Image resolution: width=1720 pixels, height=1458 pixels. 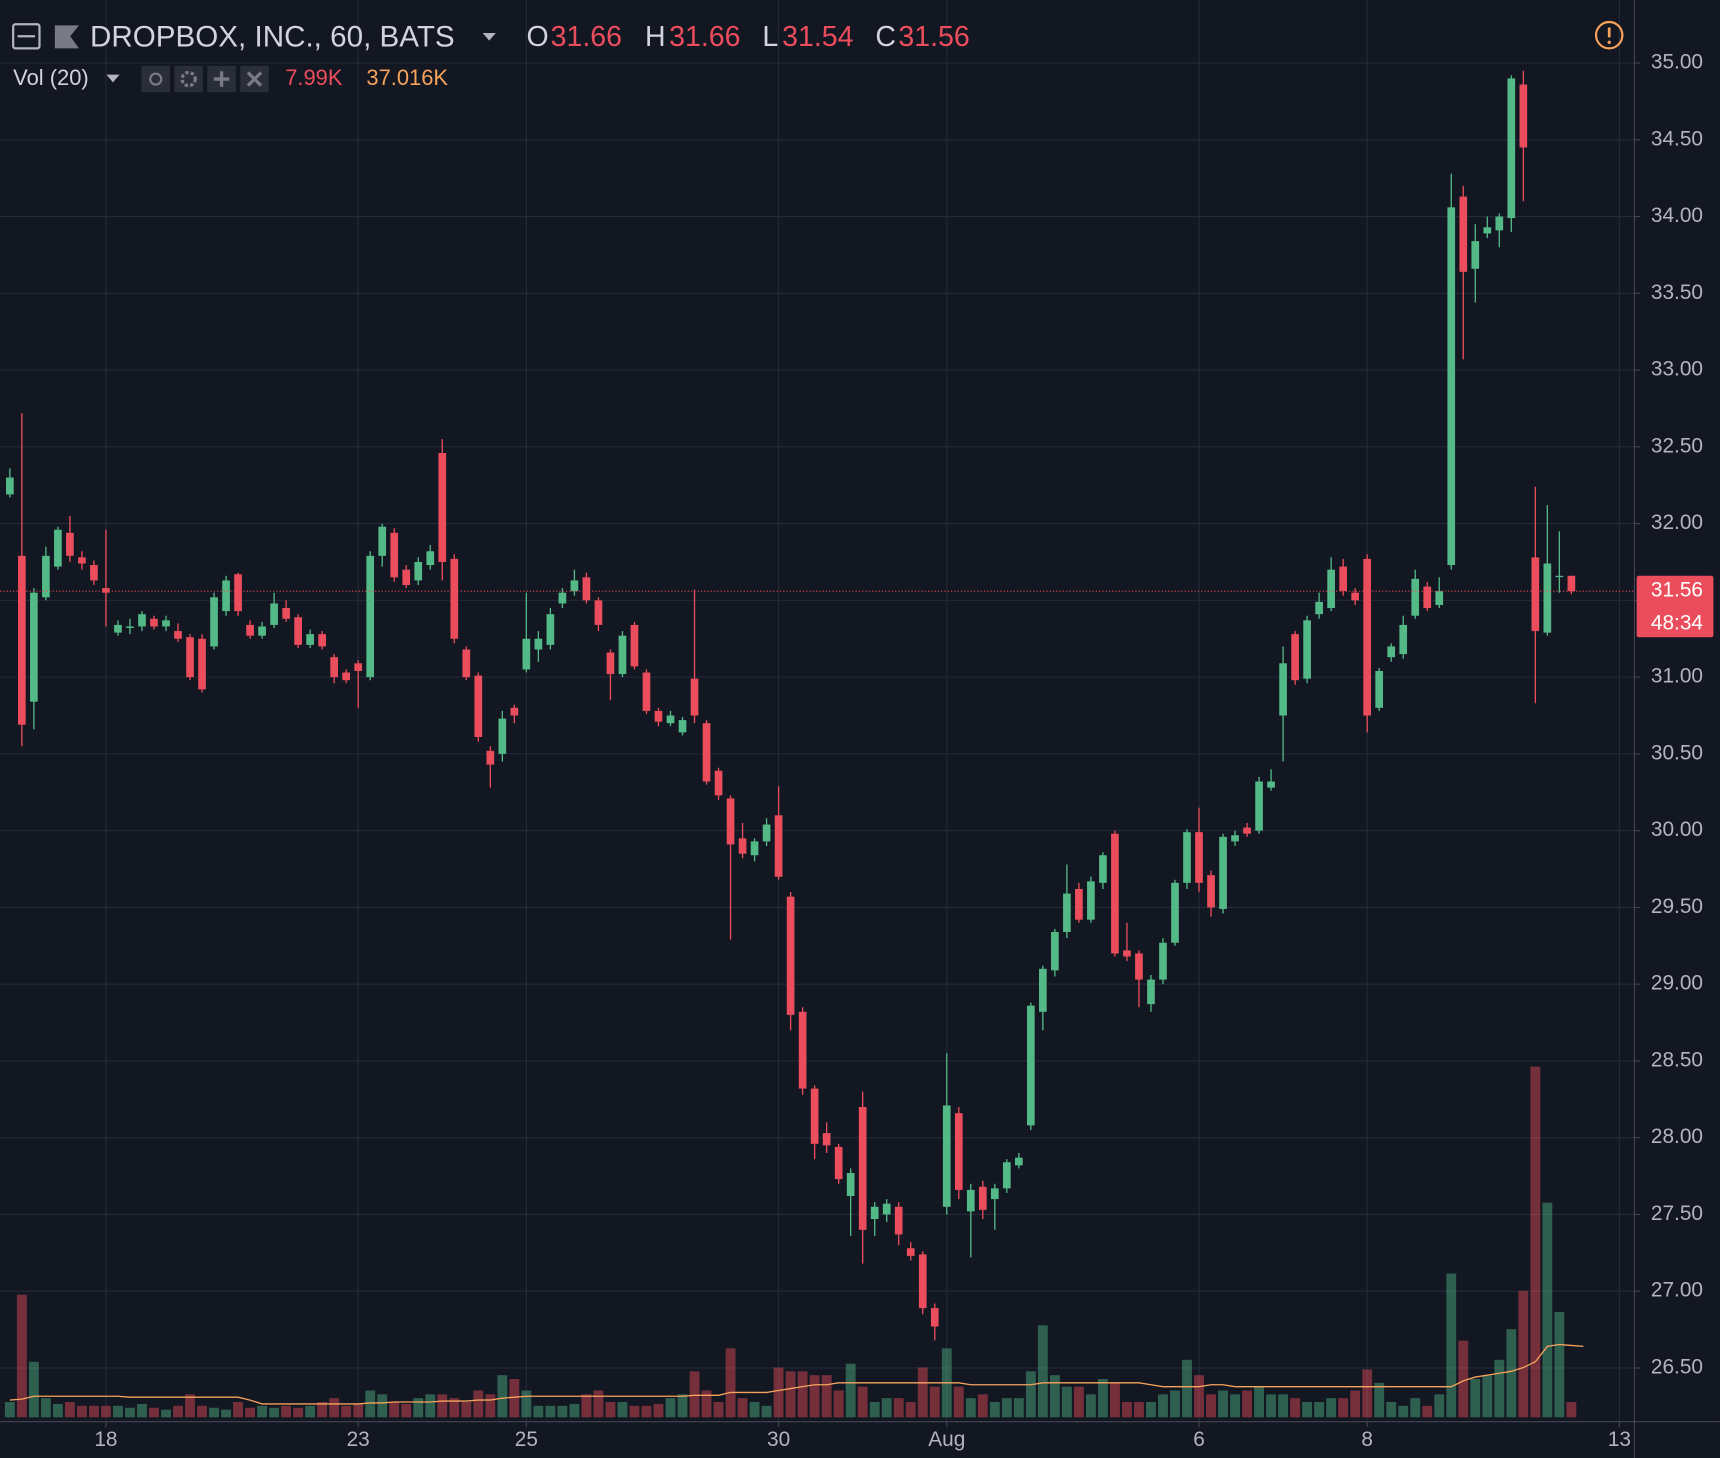 What do you see at coordinates (1677, 369) in the screenshot?
I see `y-tick-label: 33.00` at bounding box center [1677, 369].